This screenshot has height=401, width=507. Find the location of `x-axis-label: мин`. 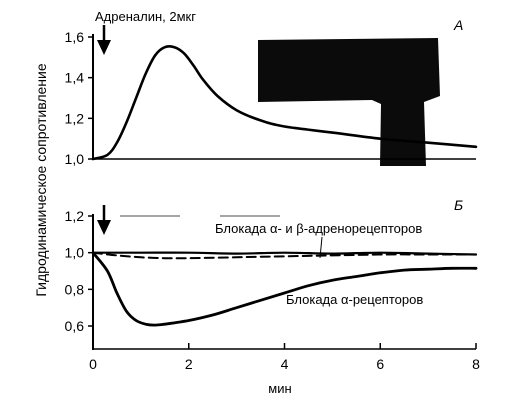

x-axis-label: мин is located at coordinates (279, 388).